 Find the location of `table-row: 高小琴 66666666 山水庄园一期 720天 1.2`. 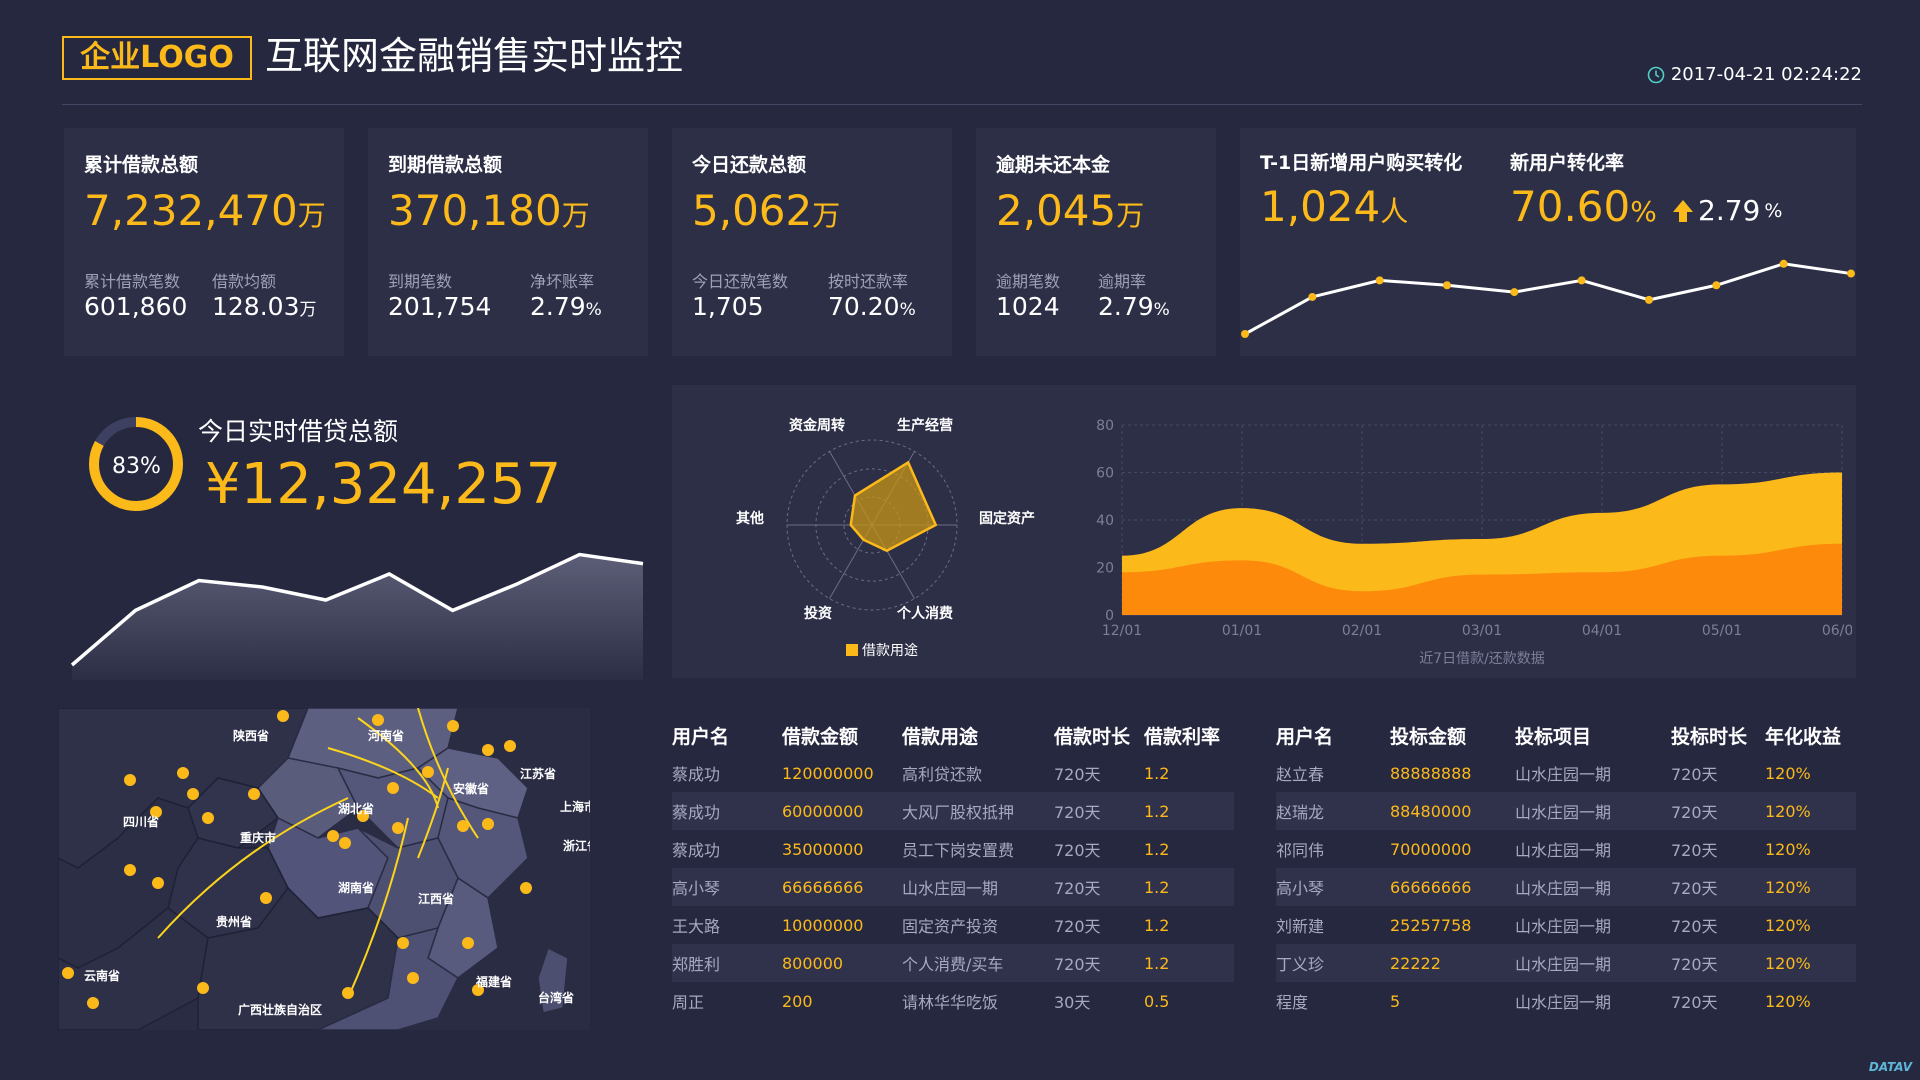

table-row: 高小琴 66666666 山水庄园一期 720天 1.2 is located at coordinates (953, 887).